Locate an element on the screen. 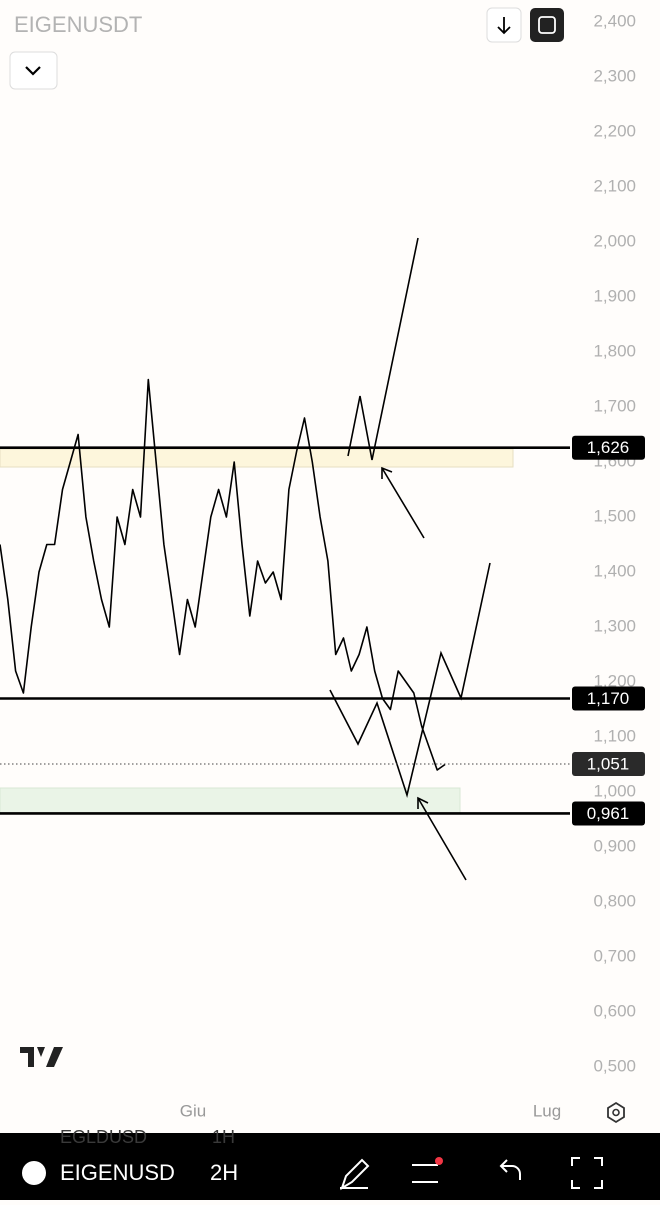 The width and height of the screenshot is (660, 1205). y-tick-label: 2,000 is located at coordinates (614, 240).